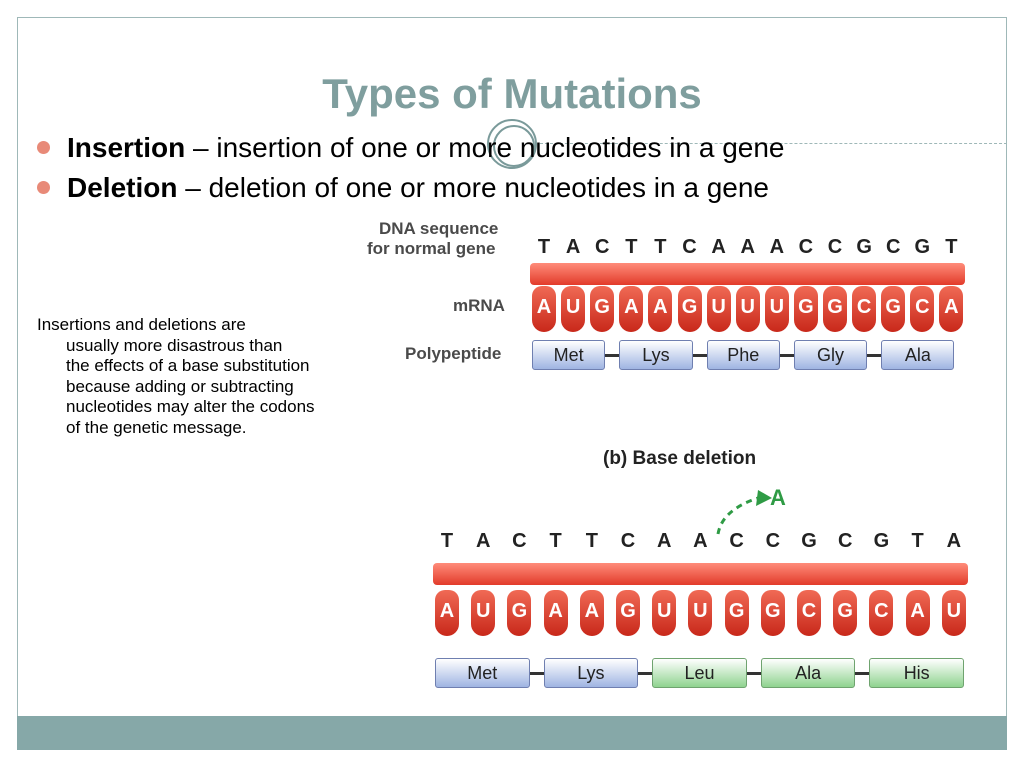 The height and width of the screenshot is (768, 1024). I want to click on note-line: usually more disastrous than, so click(174, 345).